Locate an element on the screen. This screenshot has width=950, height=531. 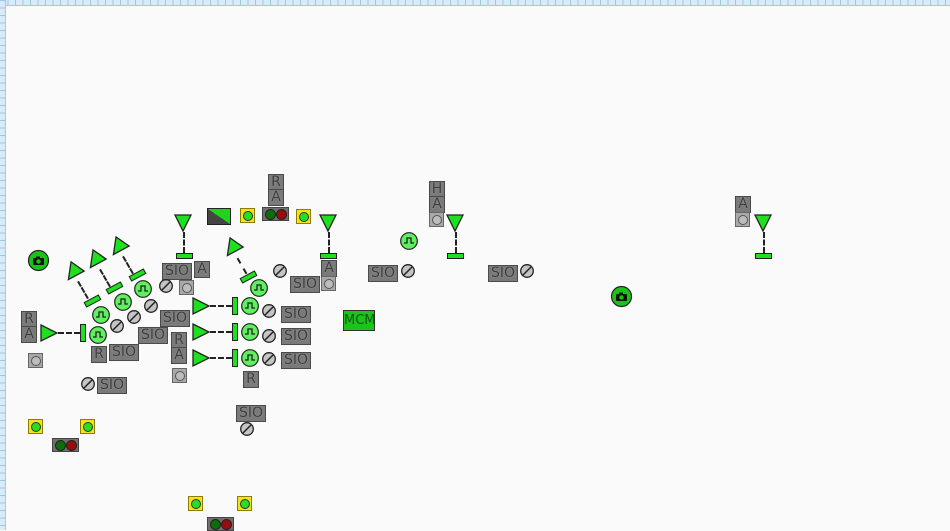
split-status-icon is located at coordinates (219, 216).